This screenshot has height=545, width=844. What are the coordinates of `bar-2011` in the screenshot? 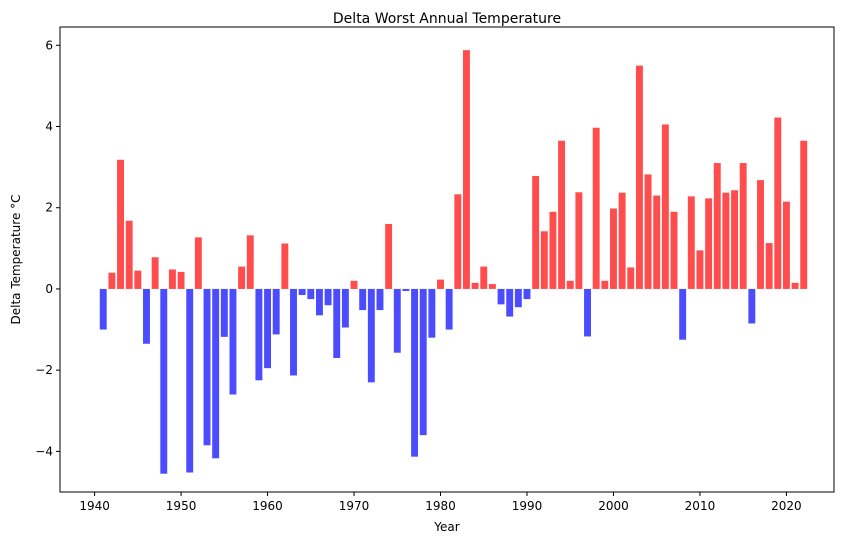 It's located at (709, 243).